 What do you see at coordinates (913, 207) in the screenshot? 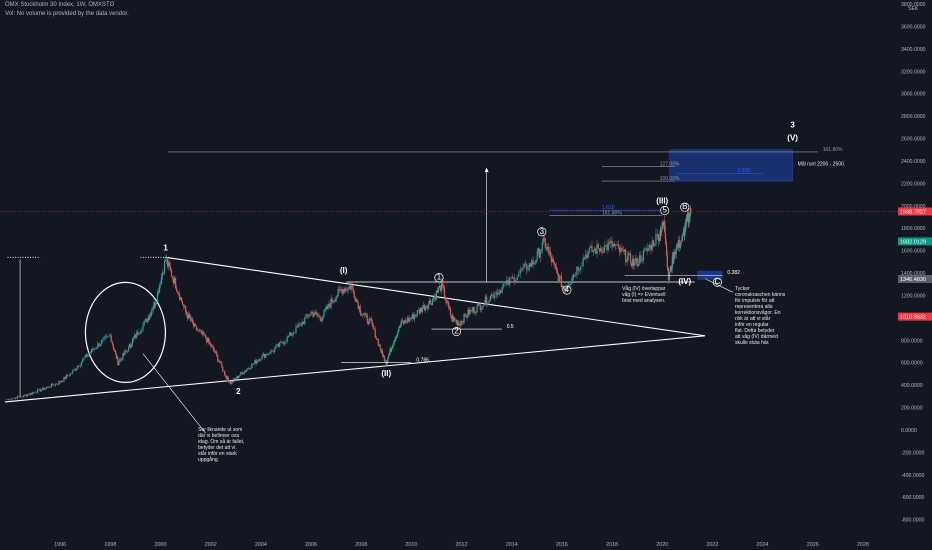
I see `y-tick-label: 2000.0000` at bounding box center [913, 207].